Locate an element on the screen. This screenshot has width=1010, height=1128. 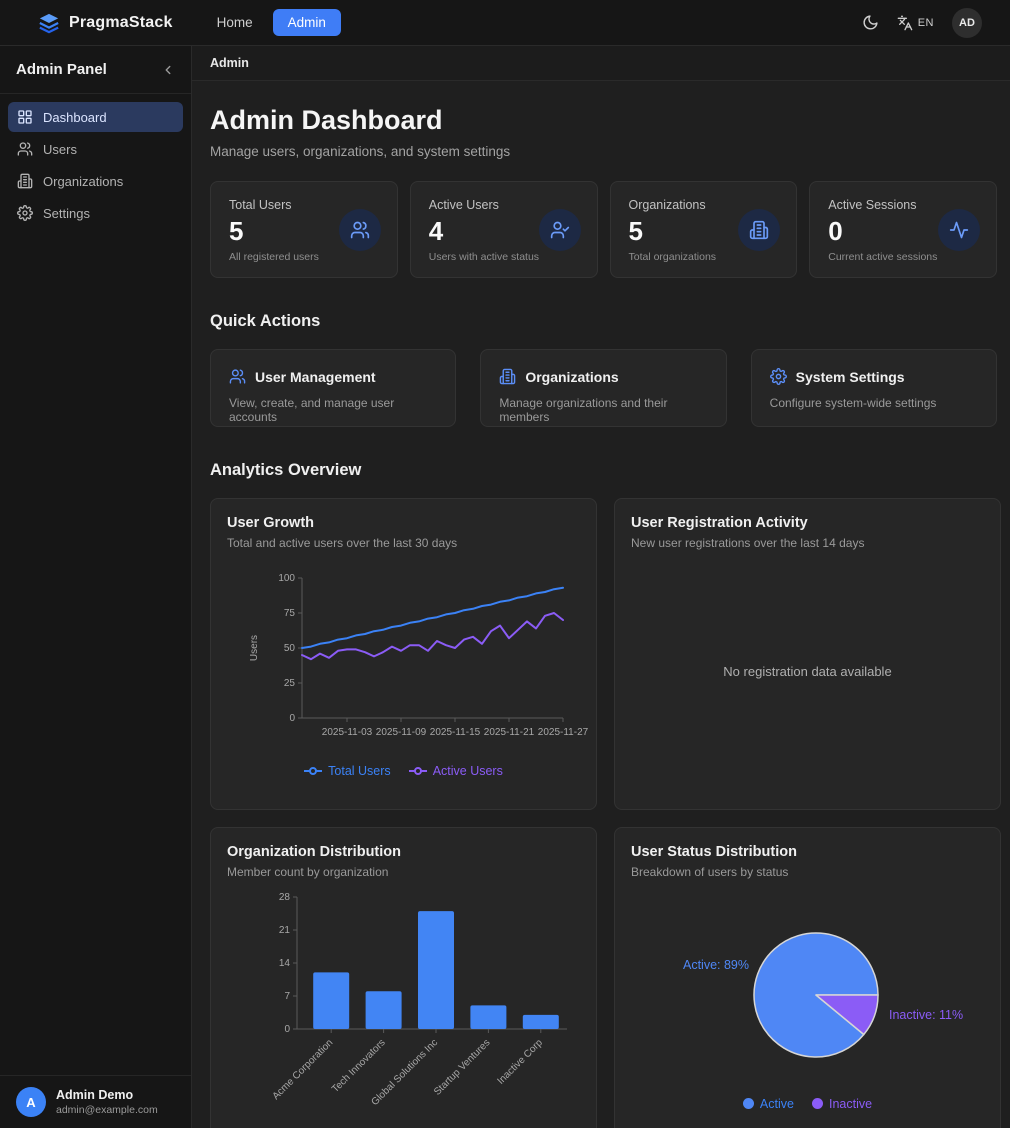
brand: PragmaStack is located at coordinates (105, 23).